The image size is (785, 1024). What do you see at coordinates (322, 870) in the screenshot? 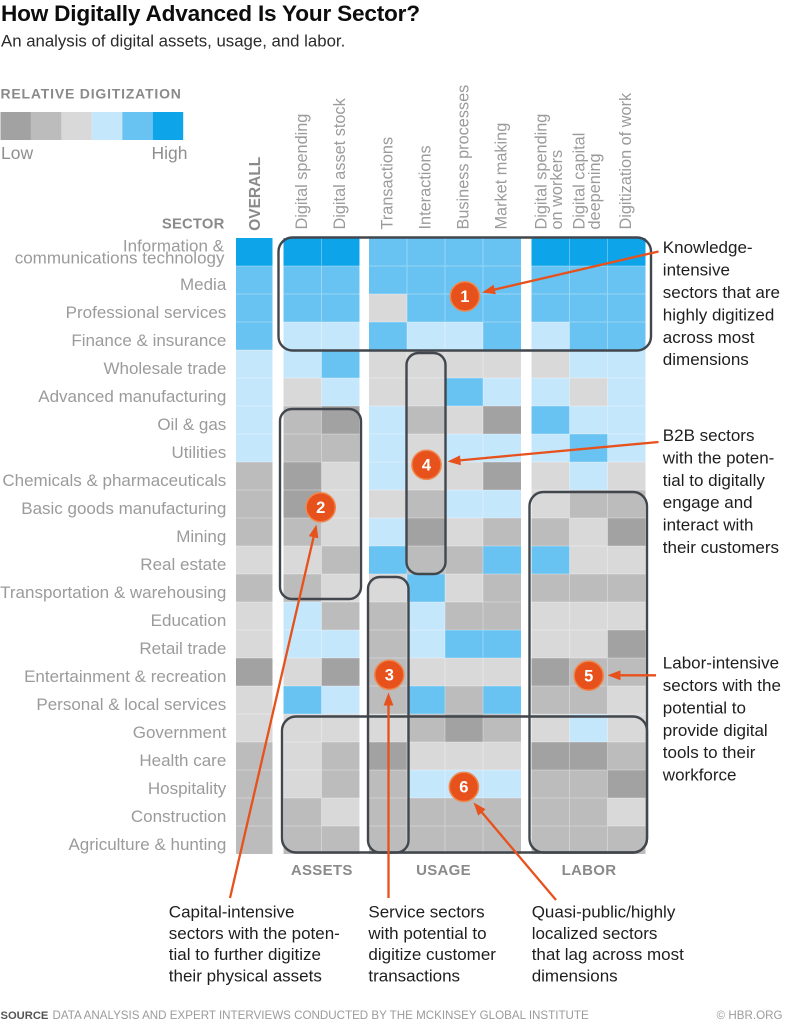
I see `svg-text: ASSETS` at bounding box center [322, 870].